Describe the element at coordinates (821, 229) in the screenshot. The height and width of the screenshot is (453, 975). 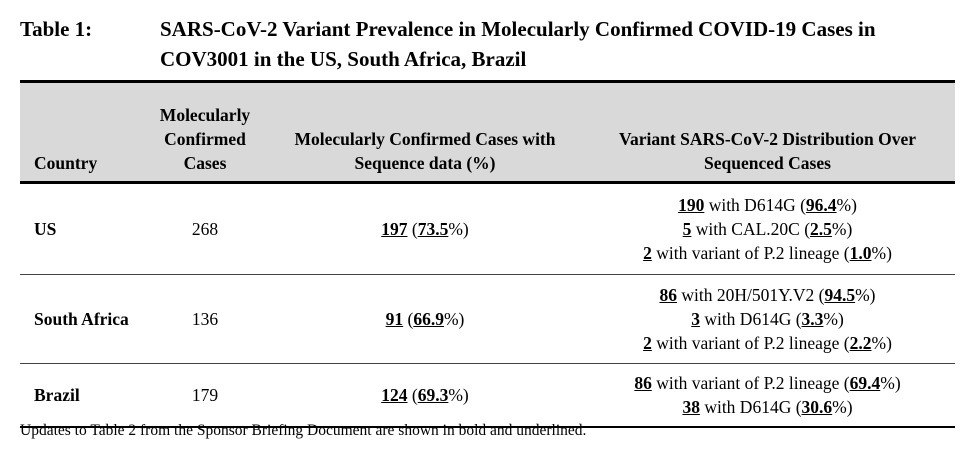
I see `variant-percent: 2.5` at that location.